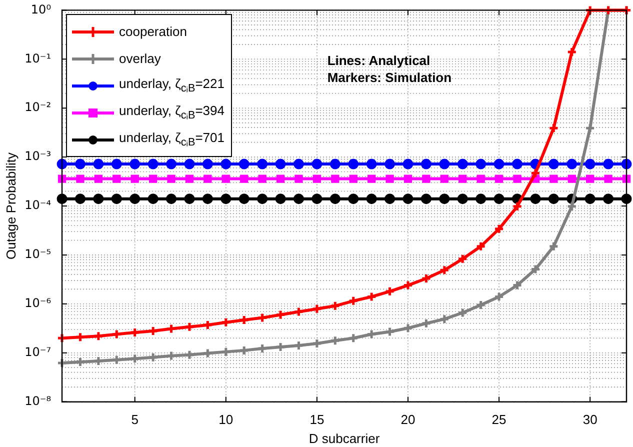  I want to click on legend-label: overlay, so click(140, 58).